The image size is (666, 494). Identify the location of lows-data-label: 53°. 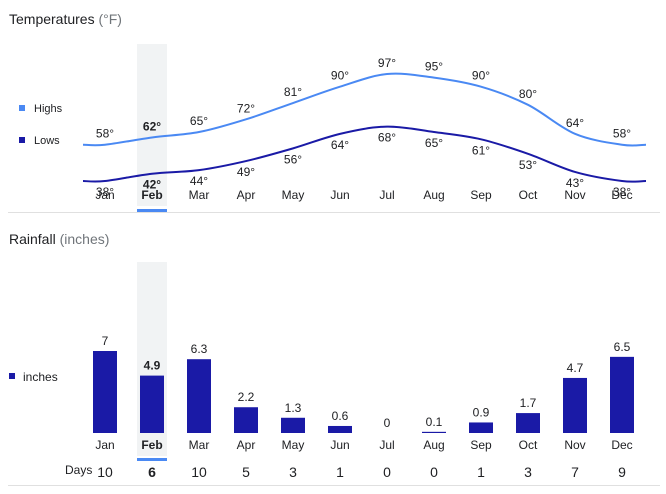
(528, 165).